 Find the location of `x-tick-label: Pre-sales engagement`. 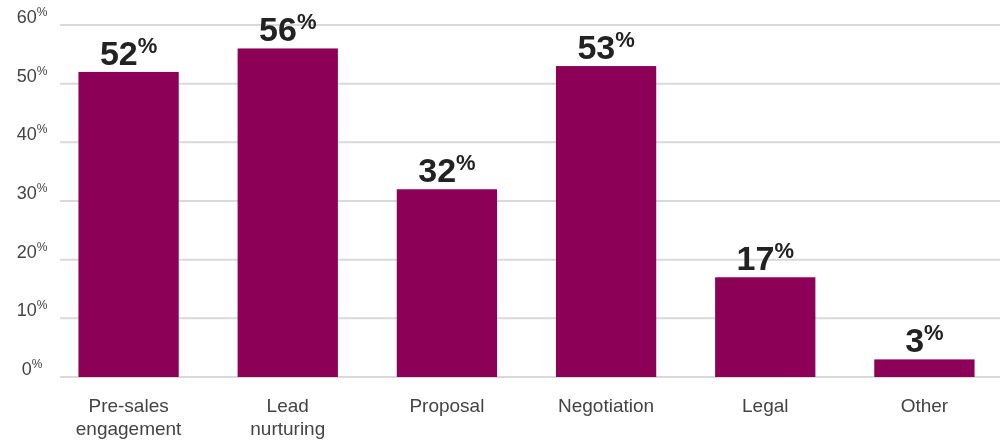

x-tick-label: Pre-sales engagement is located at coordinates (129, 417).